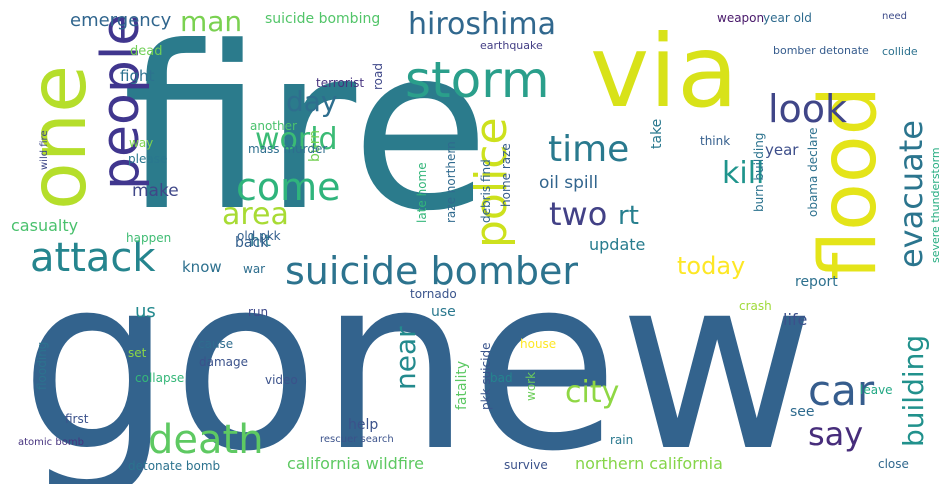 This screenshot has height=484, width=950. What do you see at coordinates (137, 76) in the screenshot?
I see `word-fight: fight` at bounding box center [137, 76].